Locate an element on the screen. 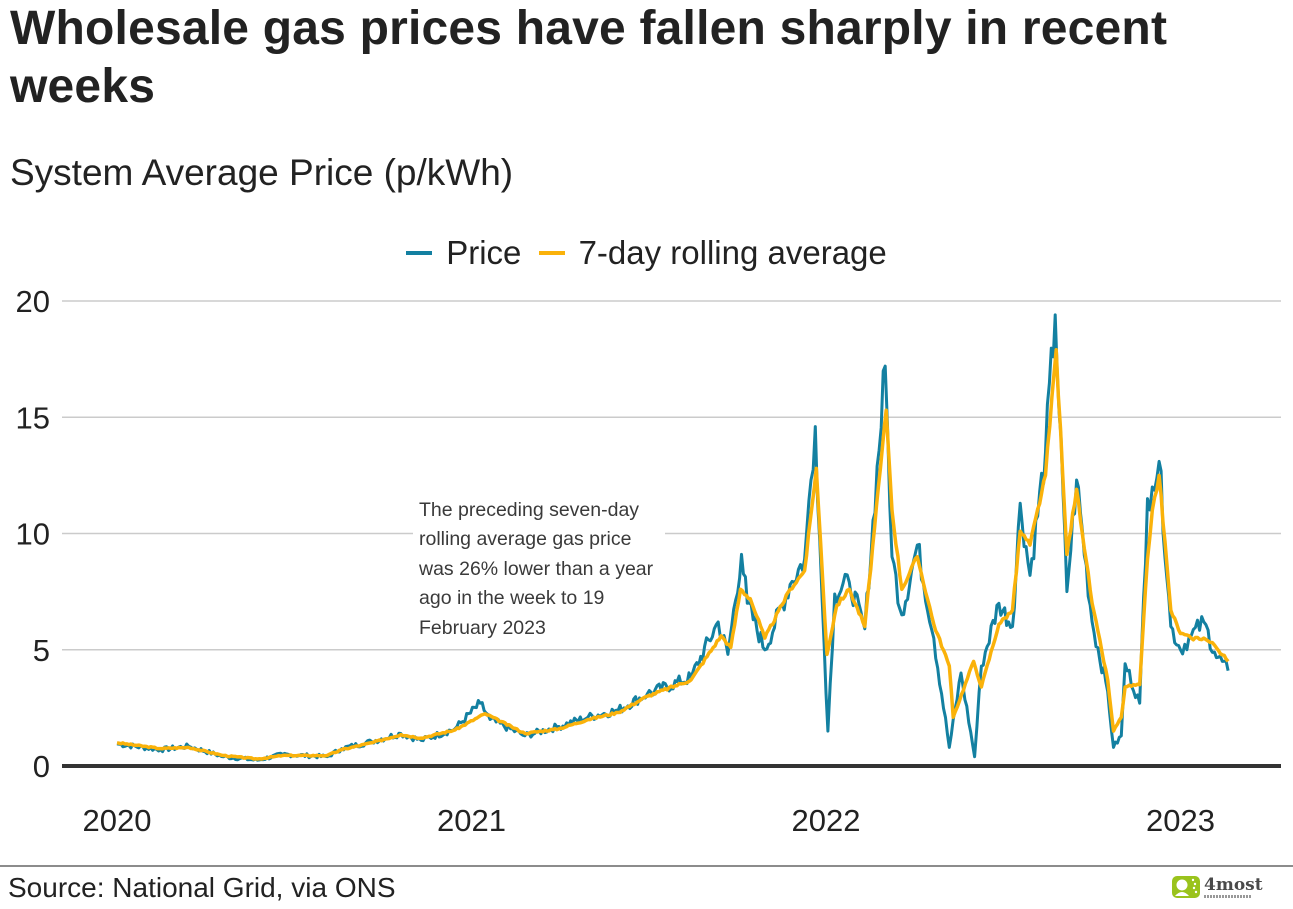 This screenshot has width=1293, height=909. y-axis-ticks: 0 5 10 15 20 is located at coordinates (33, 534).